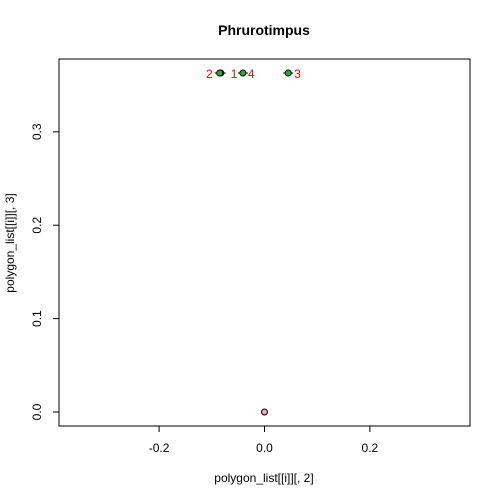 The width and height of the screenshot is (500, 500). What do you see at coordinates (253, 241) in the screenshot?
I see `data-marks: 1 2 3 4` at bounding box center [253, 241].